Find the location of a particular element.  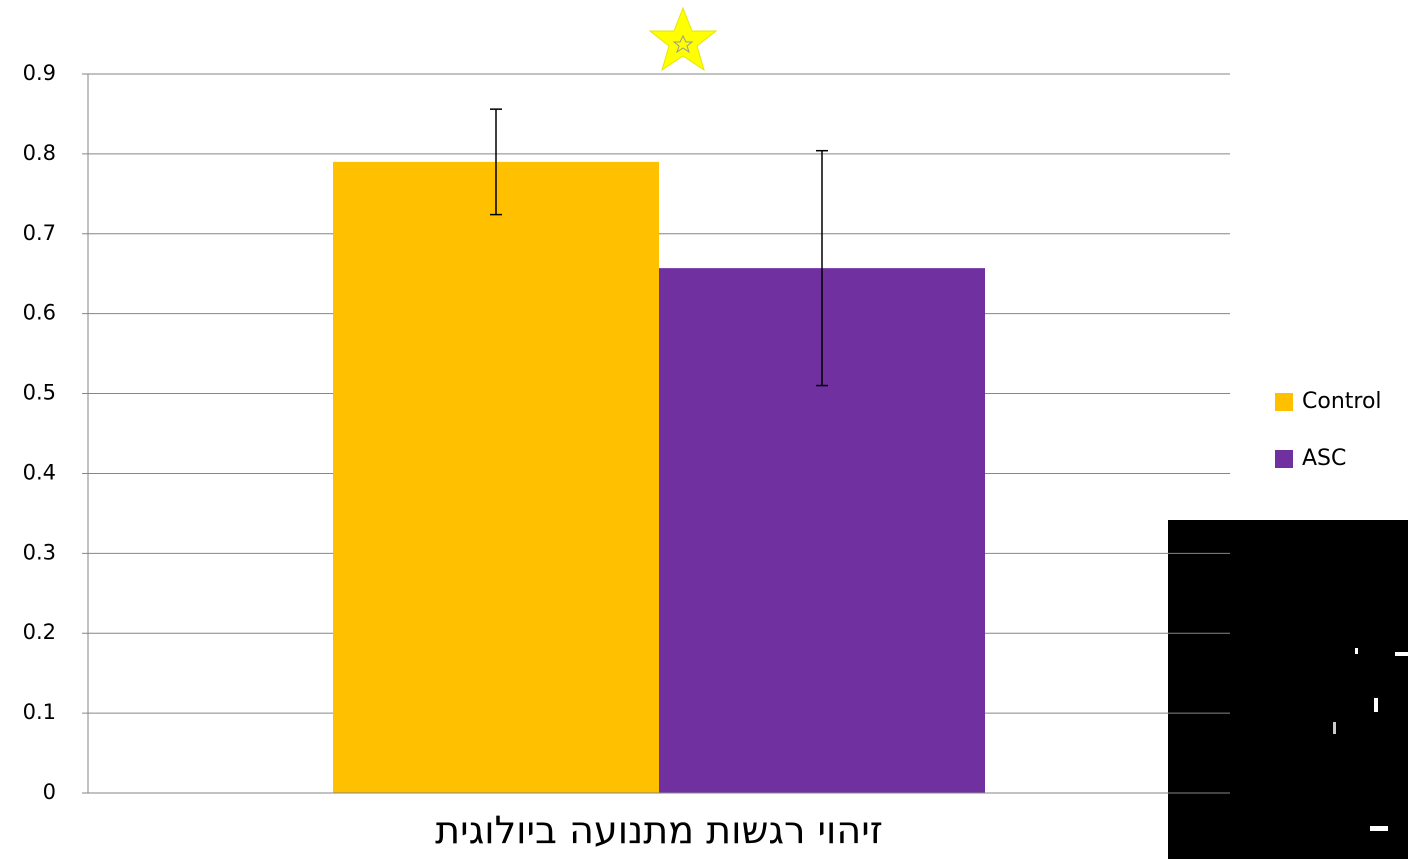

y-tick-label: 0.6 is located at coordinates (39, 313).